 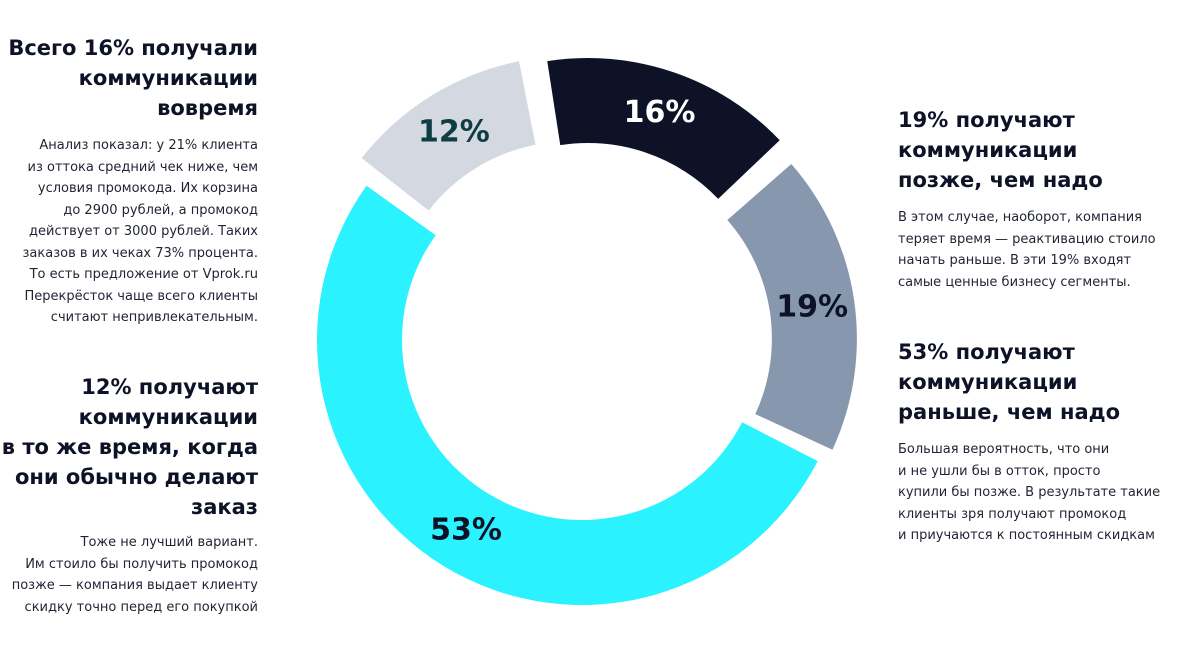 What do you see at coordinates (812, 306) in the screenshot?
I see `slice-19-label: 19%` at bounding box center [812, 306].